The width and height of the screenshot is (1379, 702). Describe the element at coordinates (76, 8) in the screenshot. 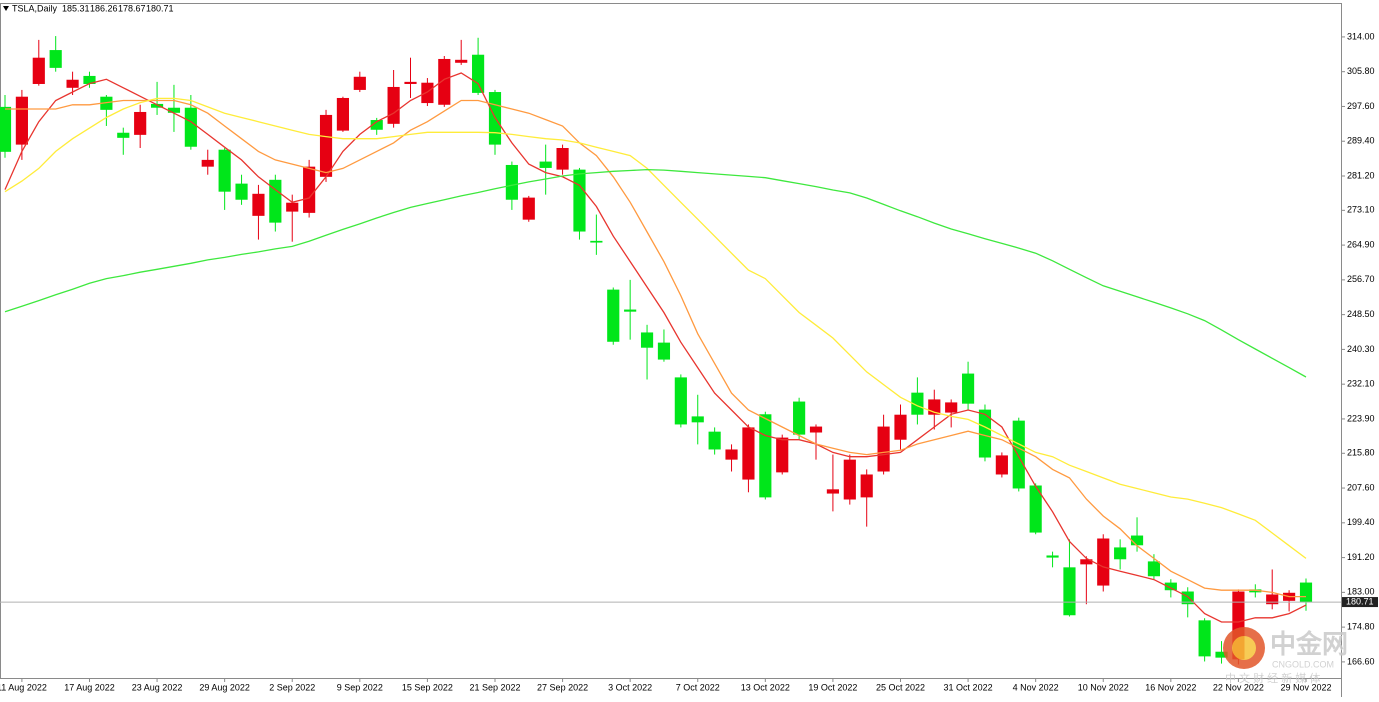

I see `header-open: 185.31` at that location.